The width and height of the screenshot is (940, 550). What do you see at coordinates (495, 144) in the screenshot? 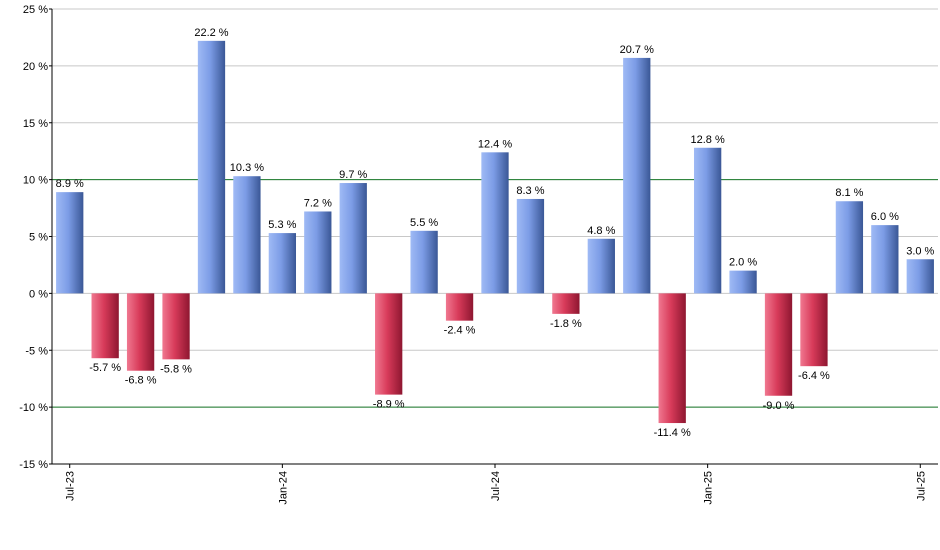
I see `data-label: 12.4 %` at bounding box center [495, 144].